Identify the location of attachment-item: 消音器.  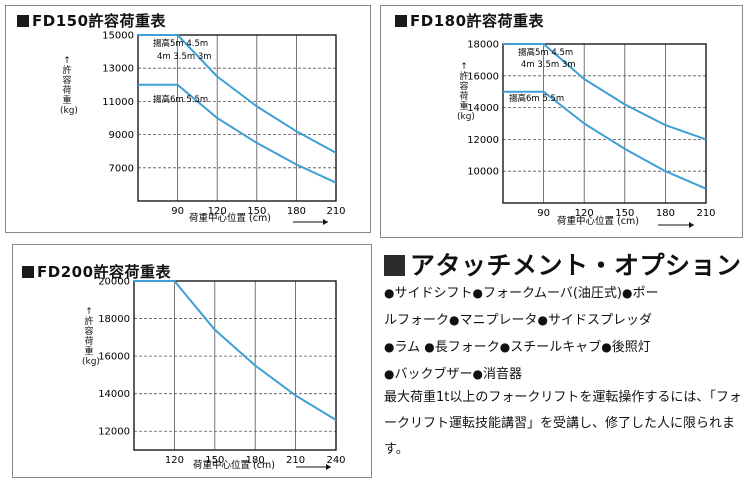
(502, 374).